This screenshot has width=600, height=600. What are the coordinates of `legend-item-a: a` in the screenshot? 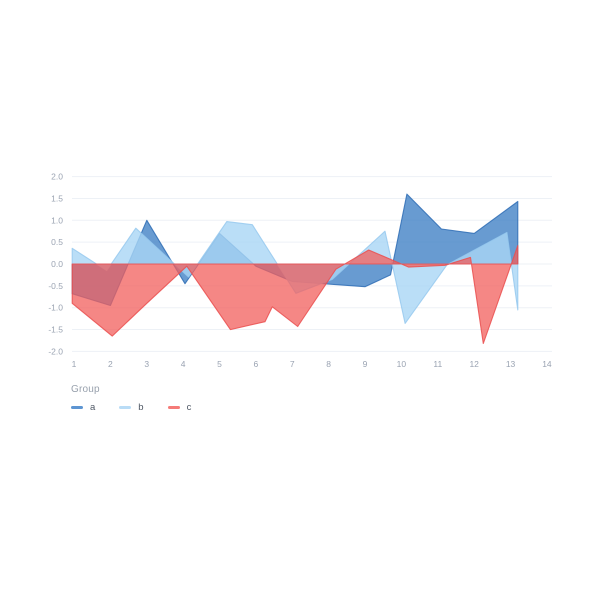 It's located at (83, 407).